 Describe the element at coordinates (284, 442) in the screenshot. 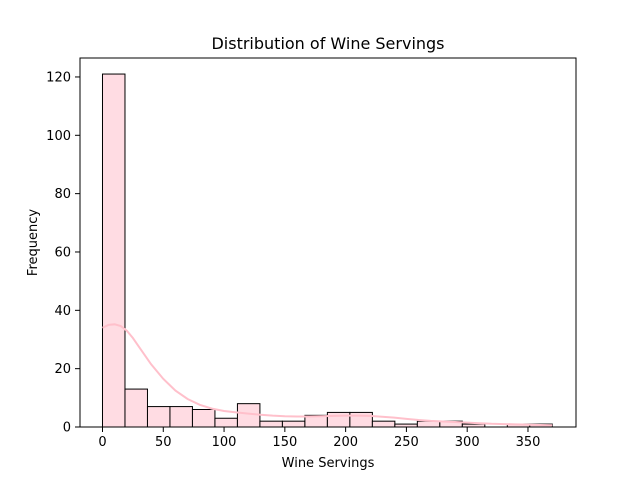

I see `x-tick-label: 150` at that location.